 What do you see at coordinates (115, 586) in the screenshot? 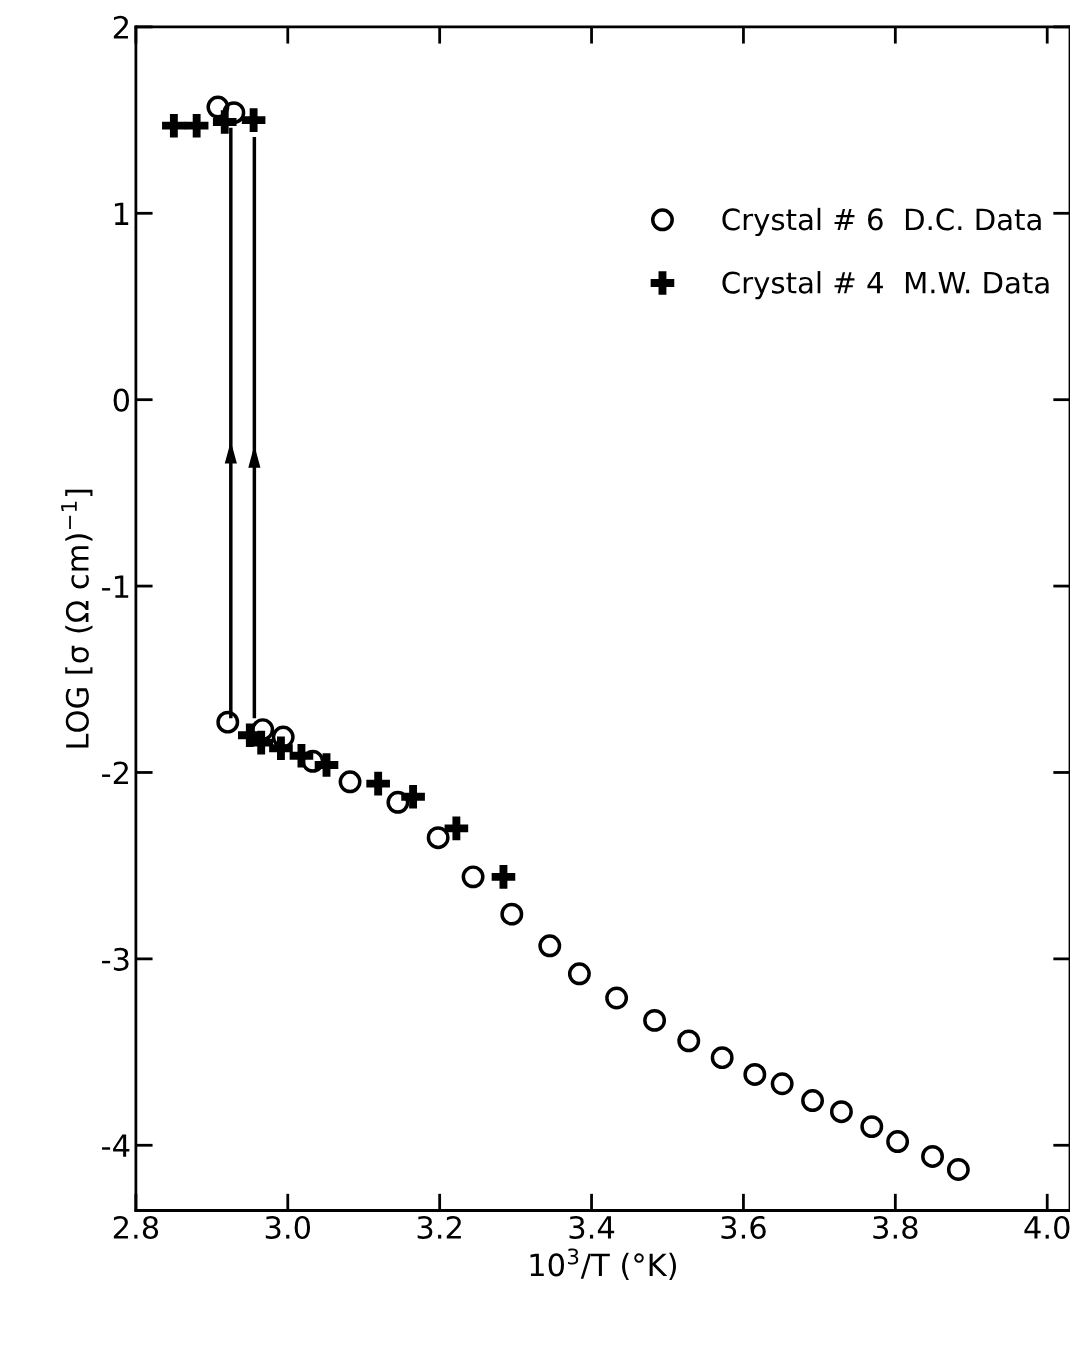
I see `y-tick-label: -1` at bounding box center [115, 586].